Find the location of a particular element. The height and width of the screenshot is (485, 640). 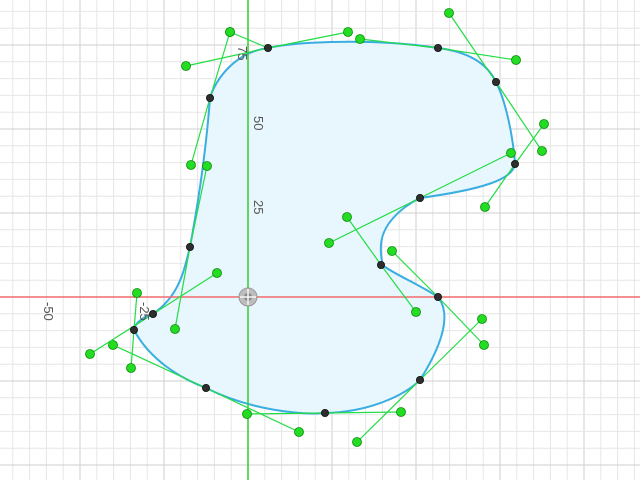

origin-handle-icon is located at coordinates (248, 297).